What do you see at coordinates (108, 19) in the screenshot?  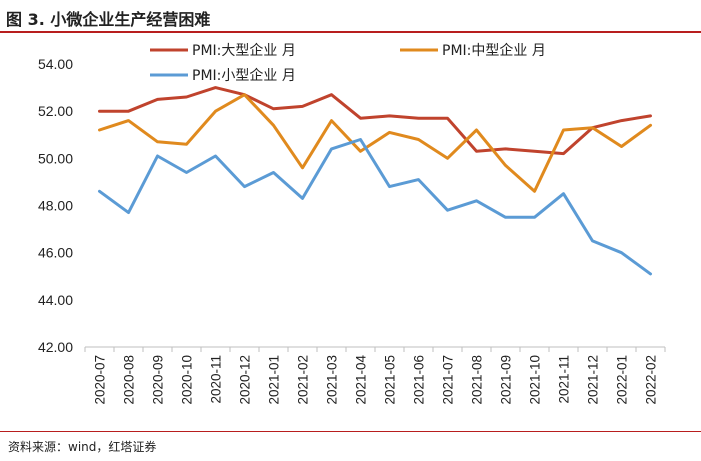 I see `figure-title: 图 3. 小微企业生产经营困难` at bounding box center [108, 19].